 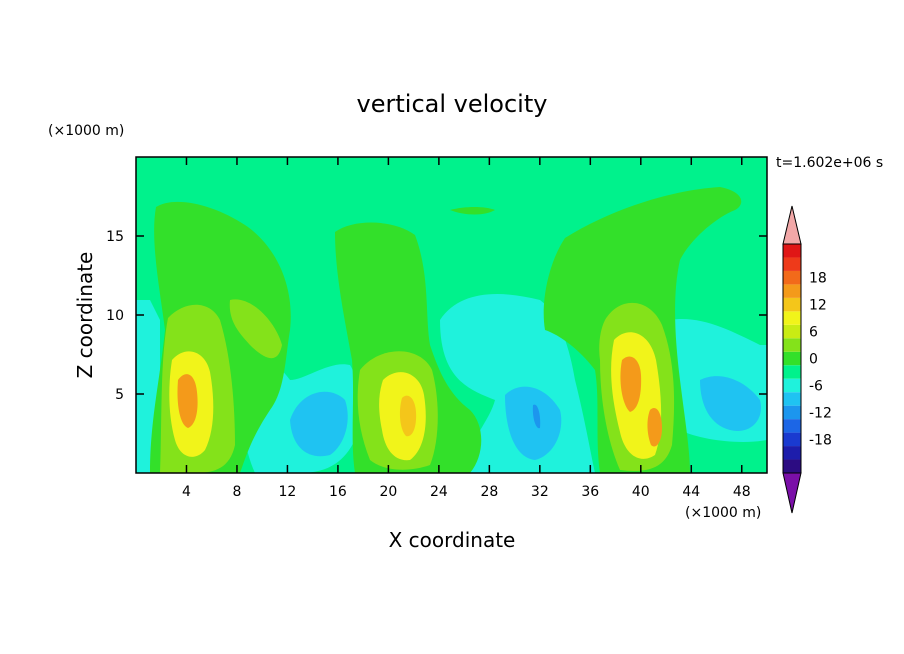 What do you see at coordinates (540, 492) in the screenshot?
I see `x-tick-label: 32` at bounding box center [540, 492].